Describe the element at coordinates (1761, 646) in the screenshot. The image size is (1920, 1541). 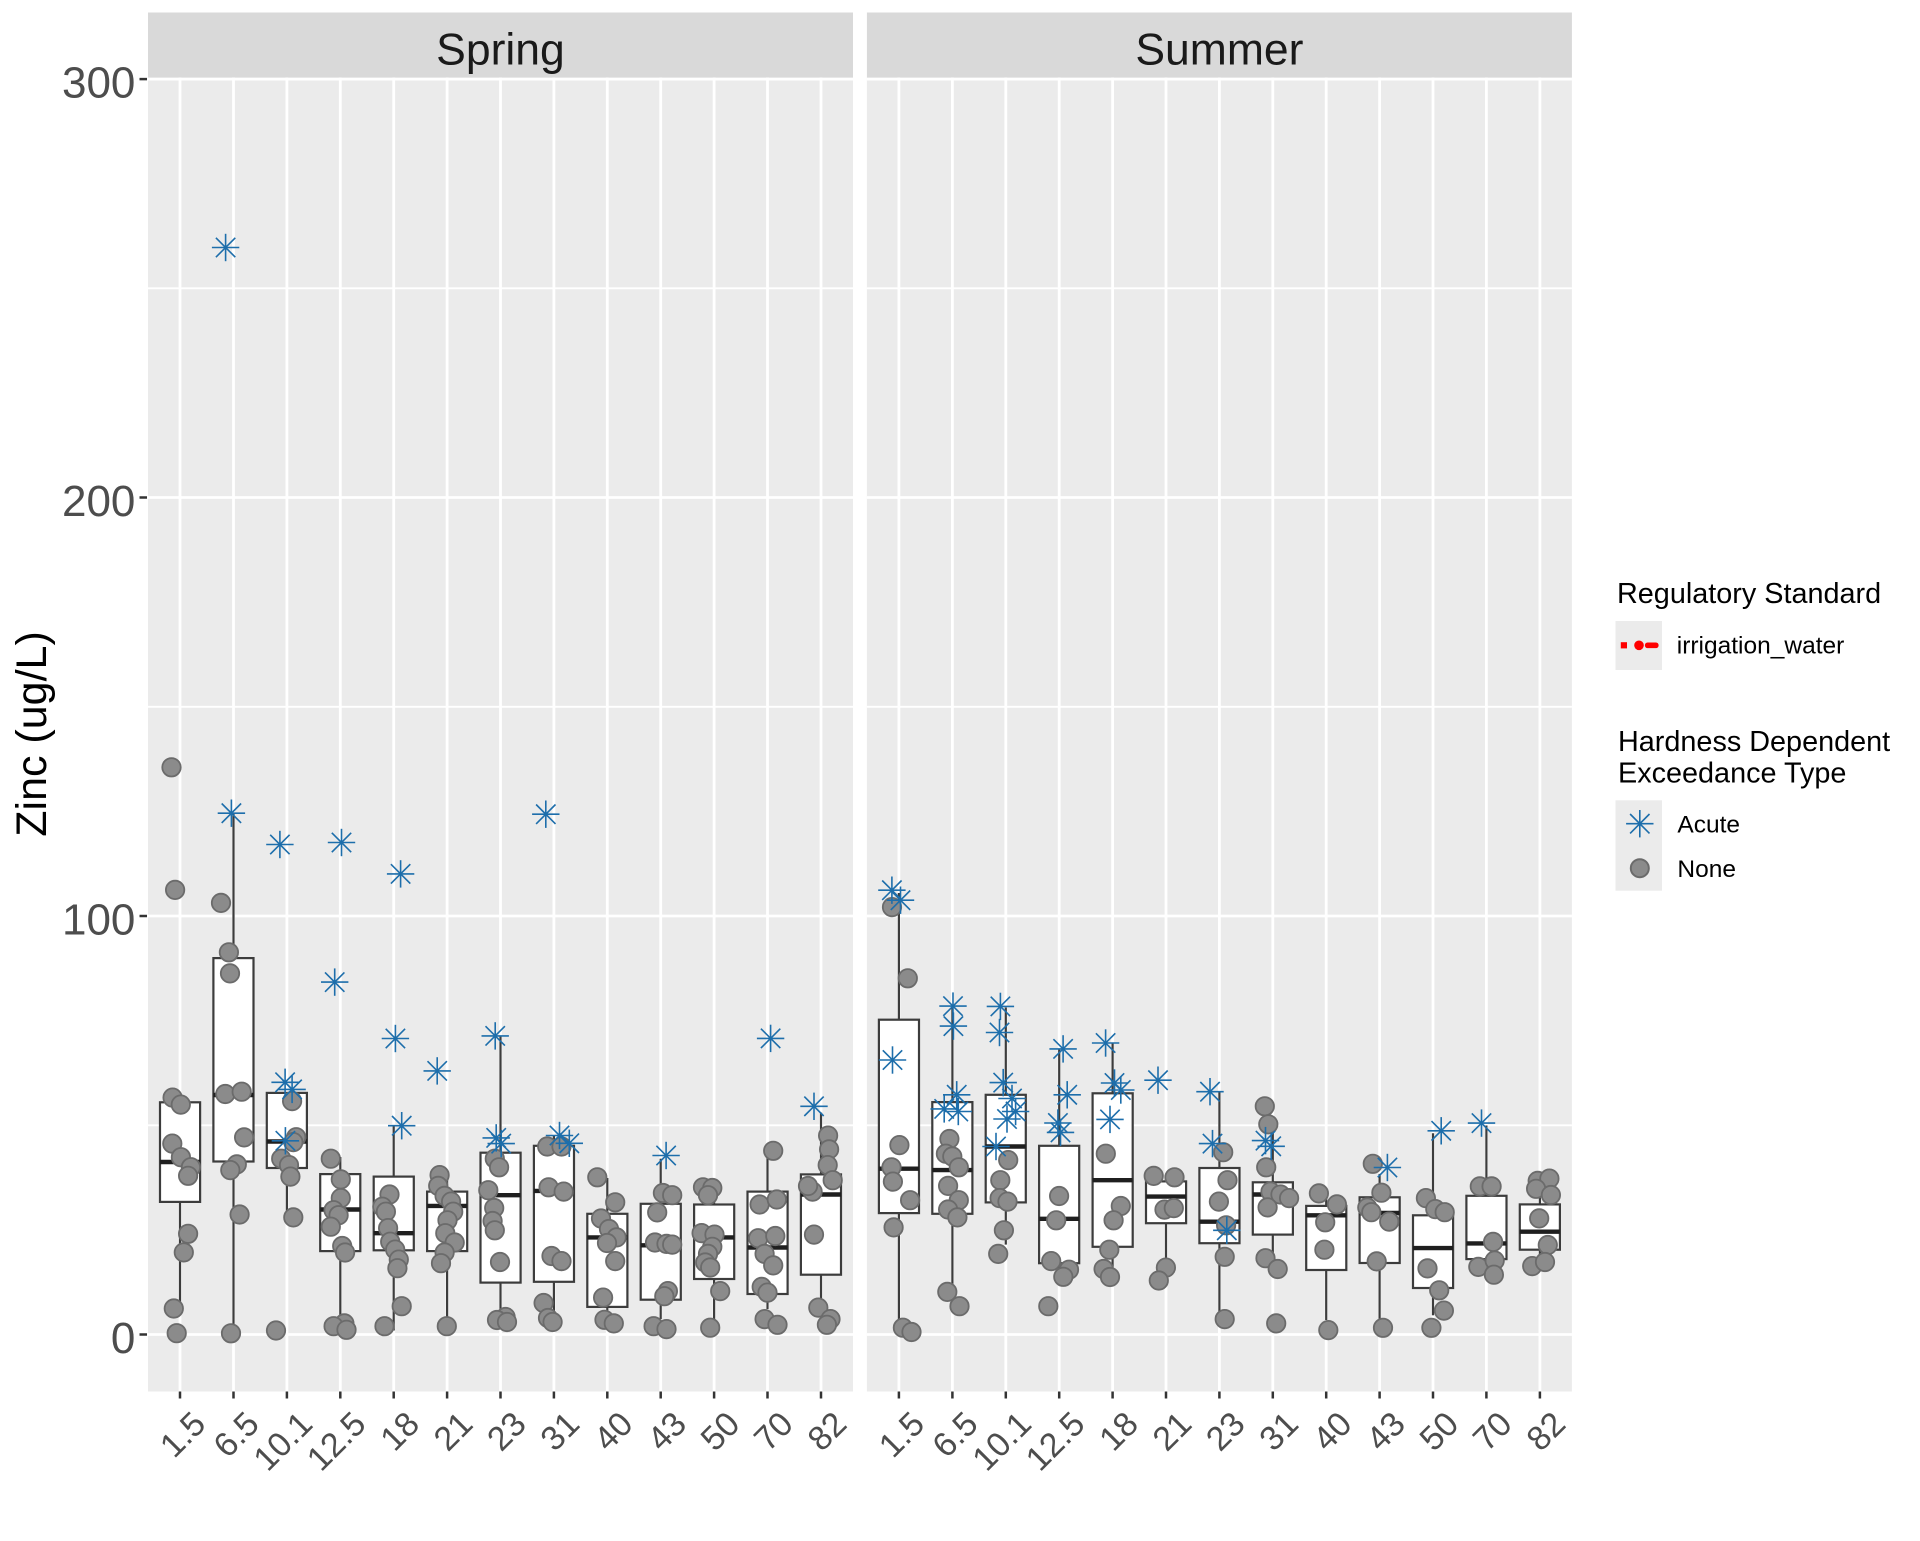
I see `svg-text: irrigation_water` at that location.